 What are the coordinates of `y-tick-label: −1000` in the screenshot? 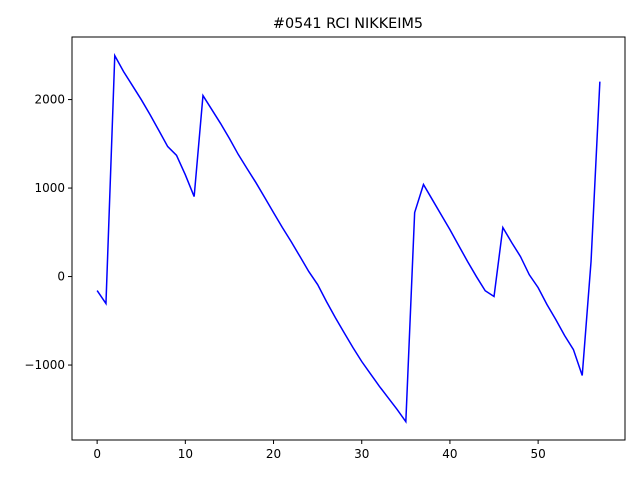 It's located at (44, 365).